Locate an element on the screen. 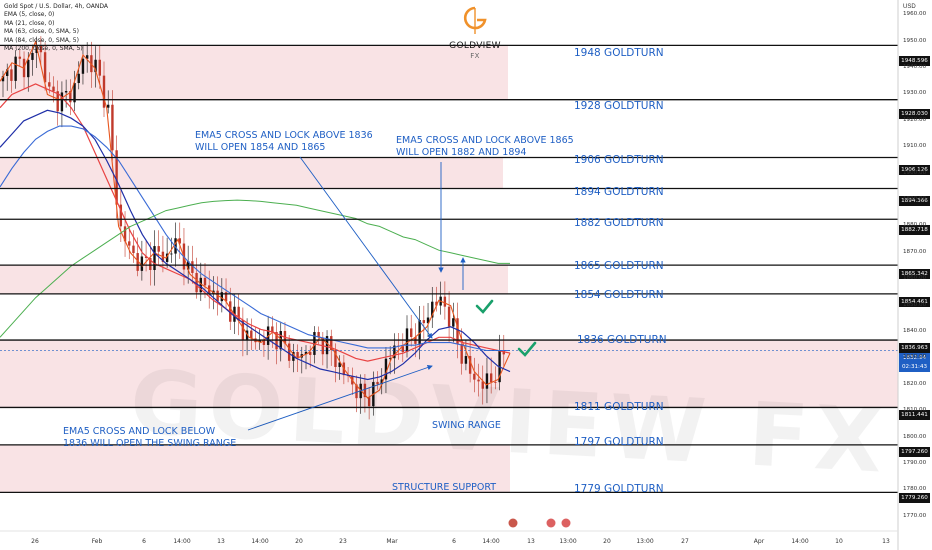 The width and height of the screenshot is (932, 550). level-label-1948: 1948 GOLDTURN is located at coordinates (619, 53).